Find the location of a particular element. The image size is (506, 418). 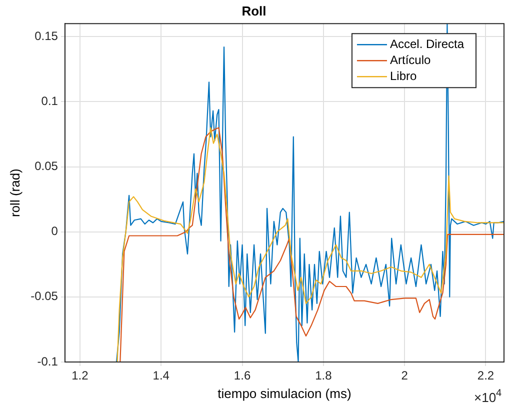

y-tick-label: 0.15 is located at coordinates (46, 35).